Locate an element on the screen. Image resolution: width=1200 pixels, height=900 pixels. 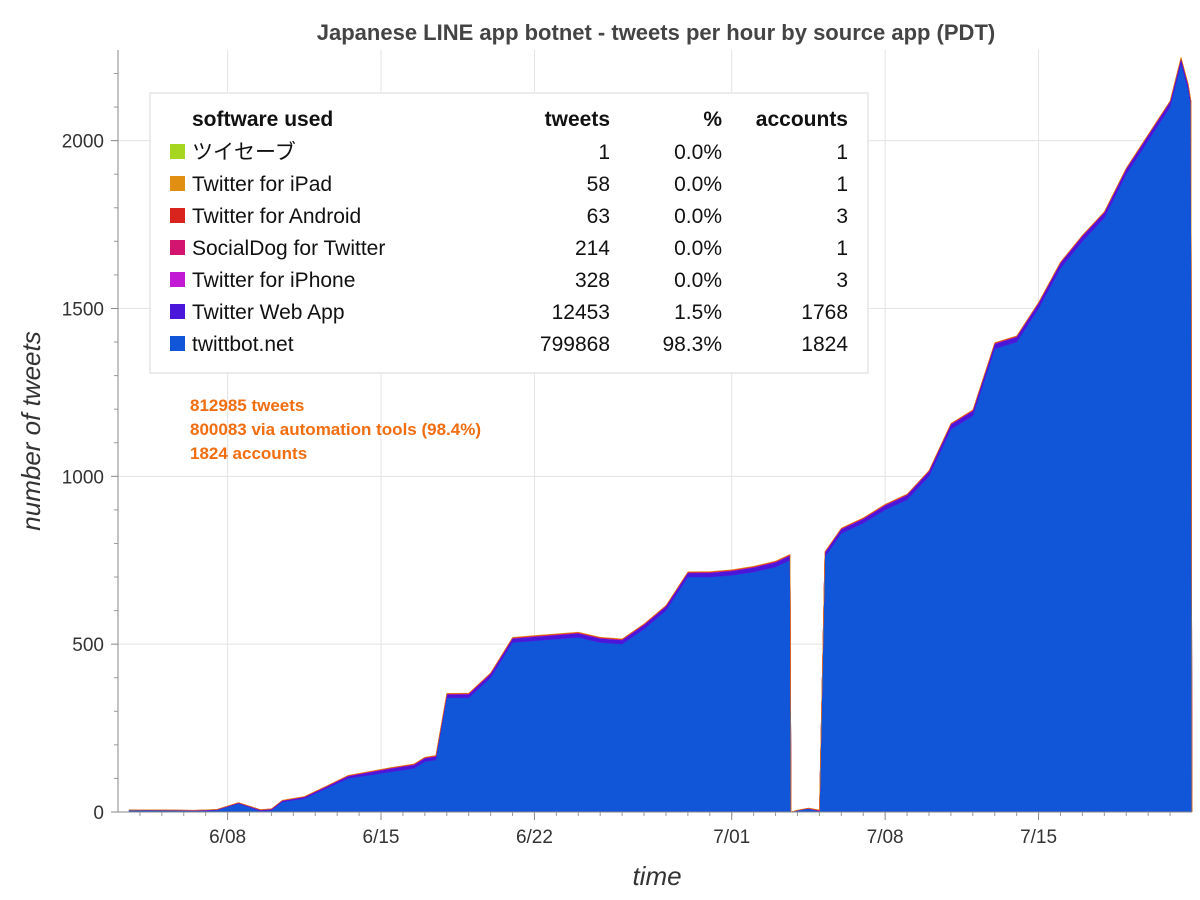
x-tick-label: 7/08 is located at coordinates (885, 837).